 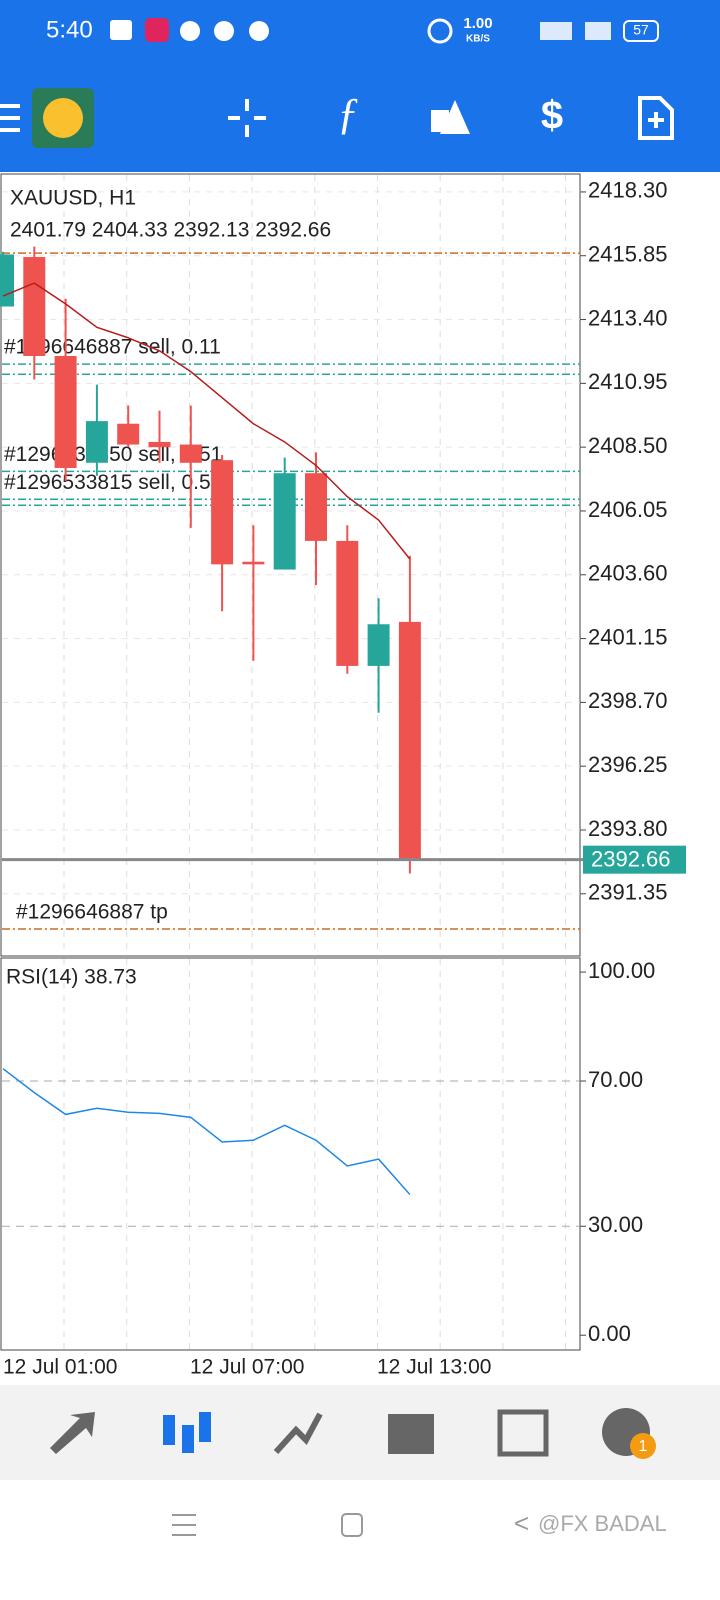 What do you see at coordinates (628, 573) in the screenshot?
I see `y-tick-label: 2403.60` at bounding box center [628, 573].